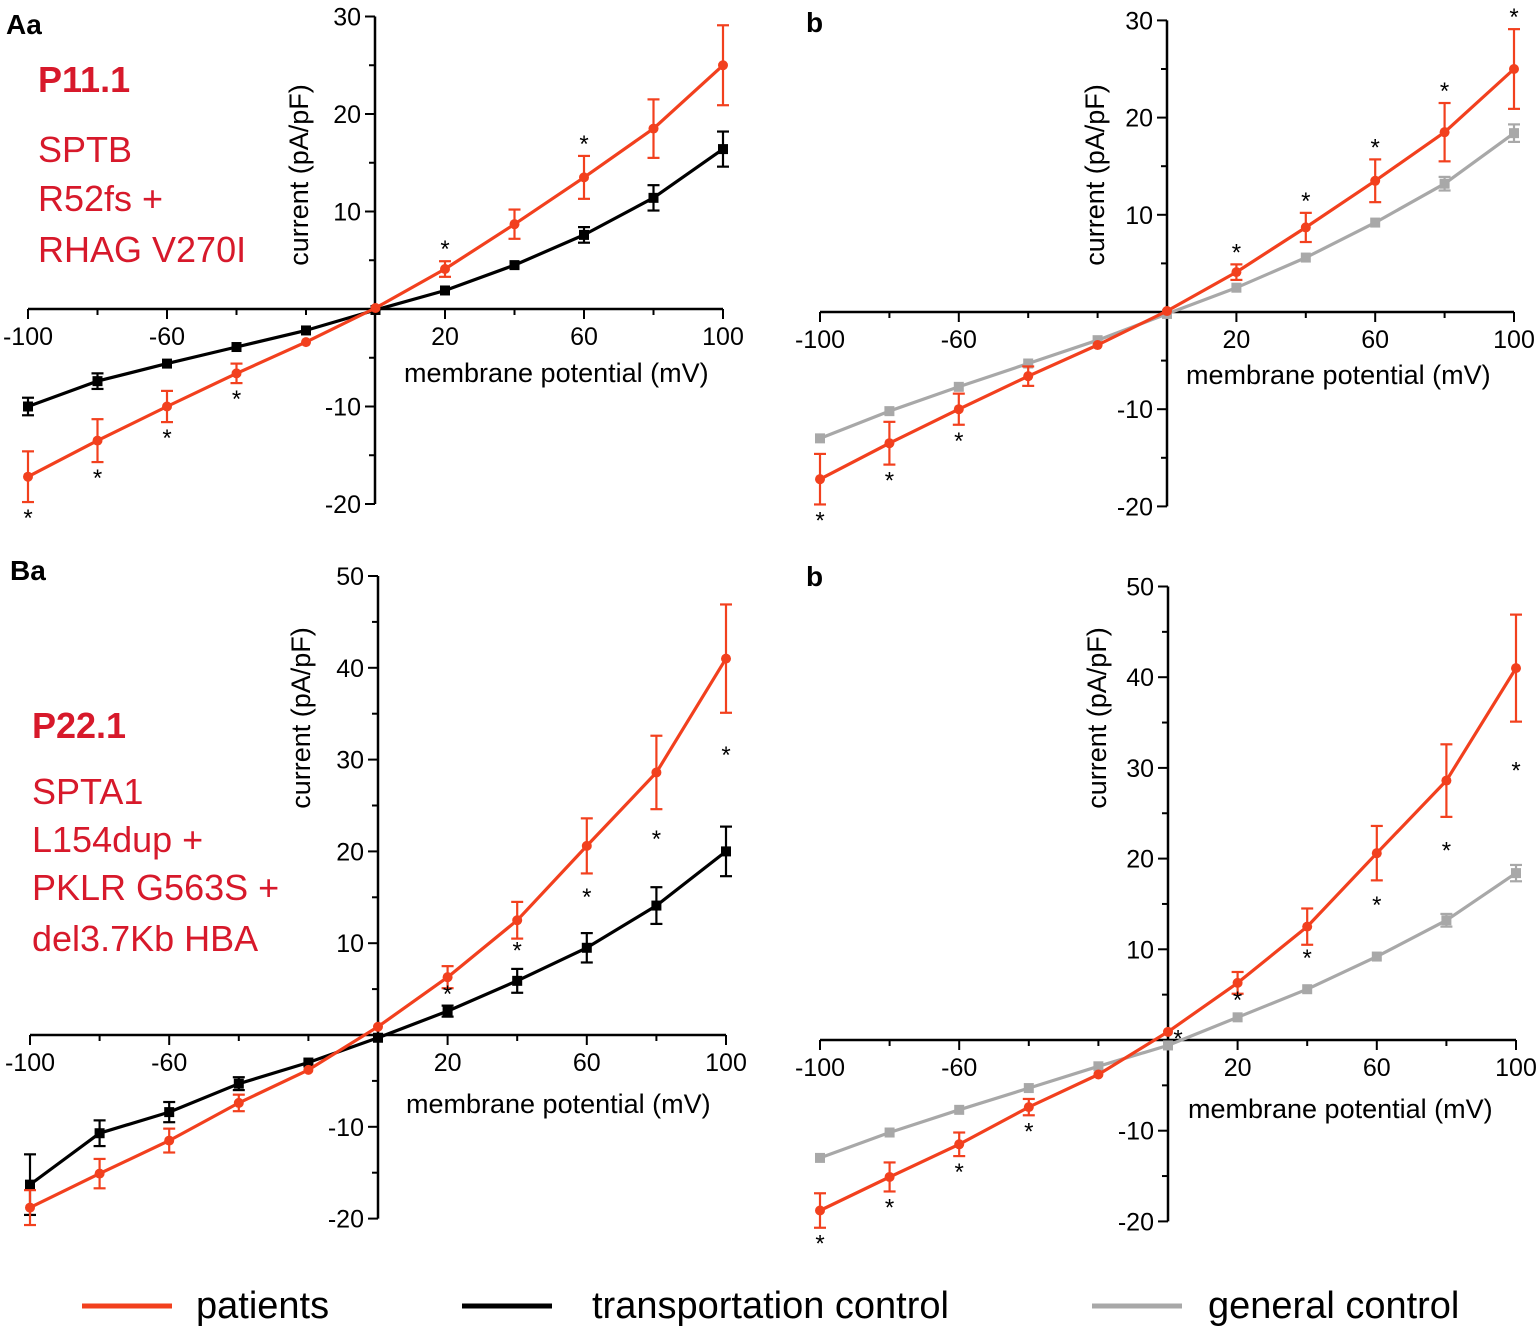 The height and width of the screenshot is (1333, 1540). What do you see at coordinates (142, 164) in the screenshot?
I see `patient-annotation-a: P11.1 SPTB R52fs + RHAG V270I` at bounding box center [142, 164].